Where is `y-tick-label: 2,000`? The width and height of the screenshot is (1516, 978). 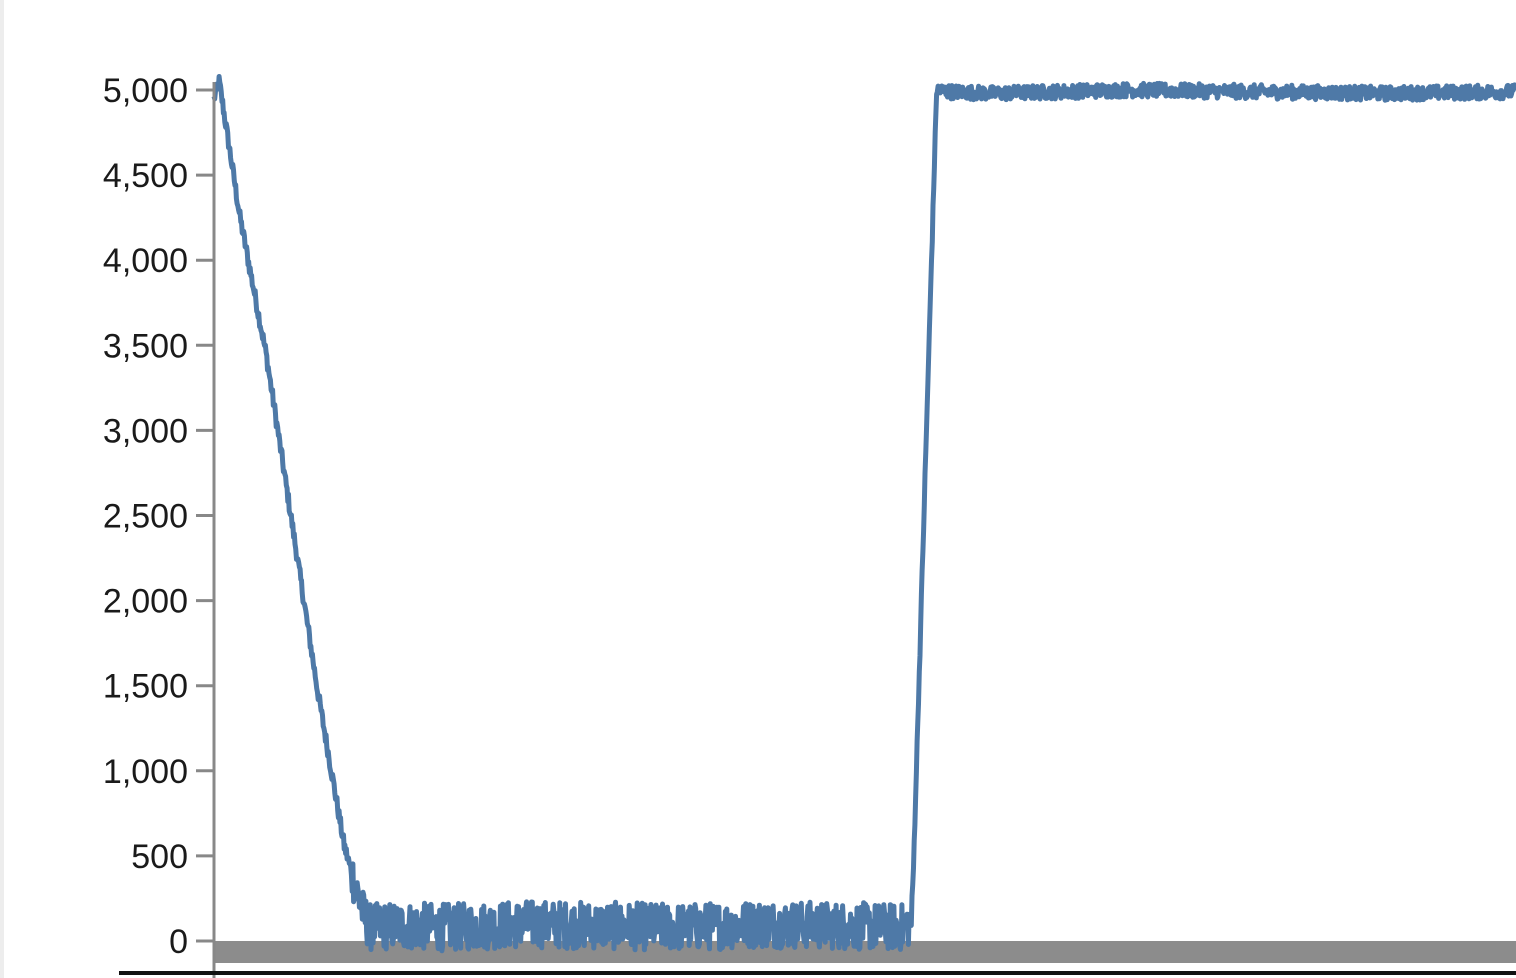
y-tick-label: 2,000 is located at coordinates (145, 602).